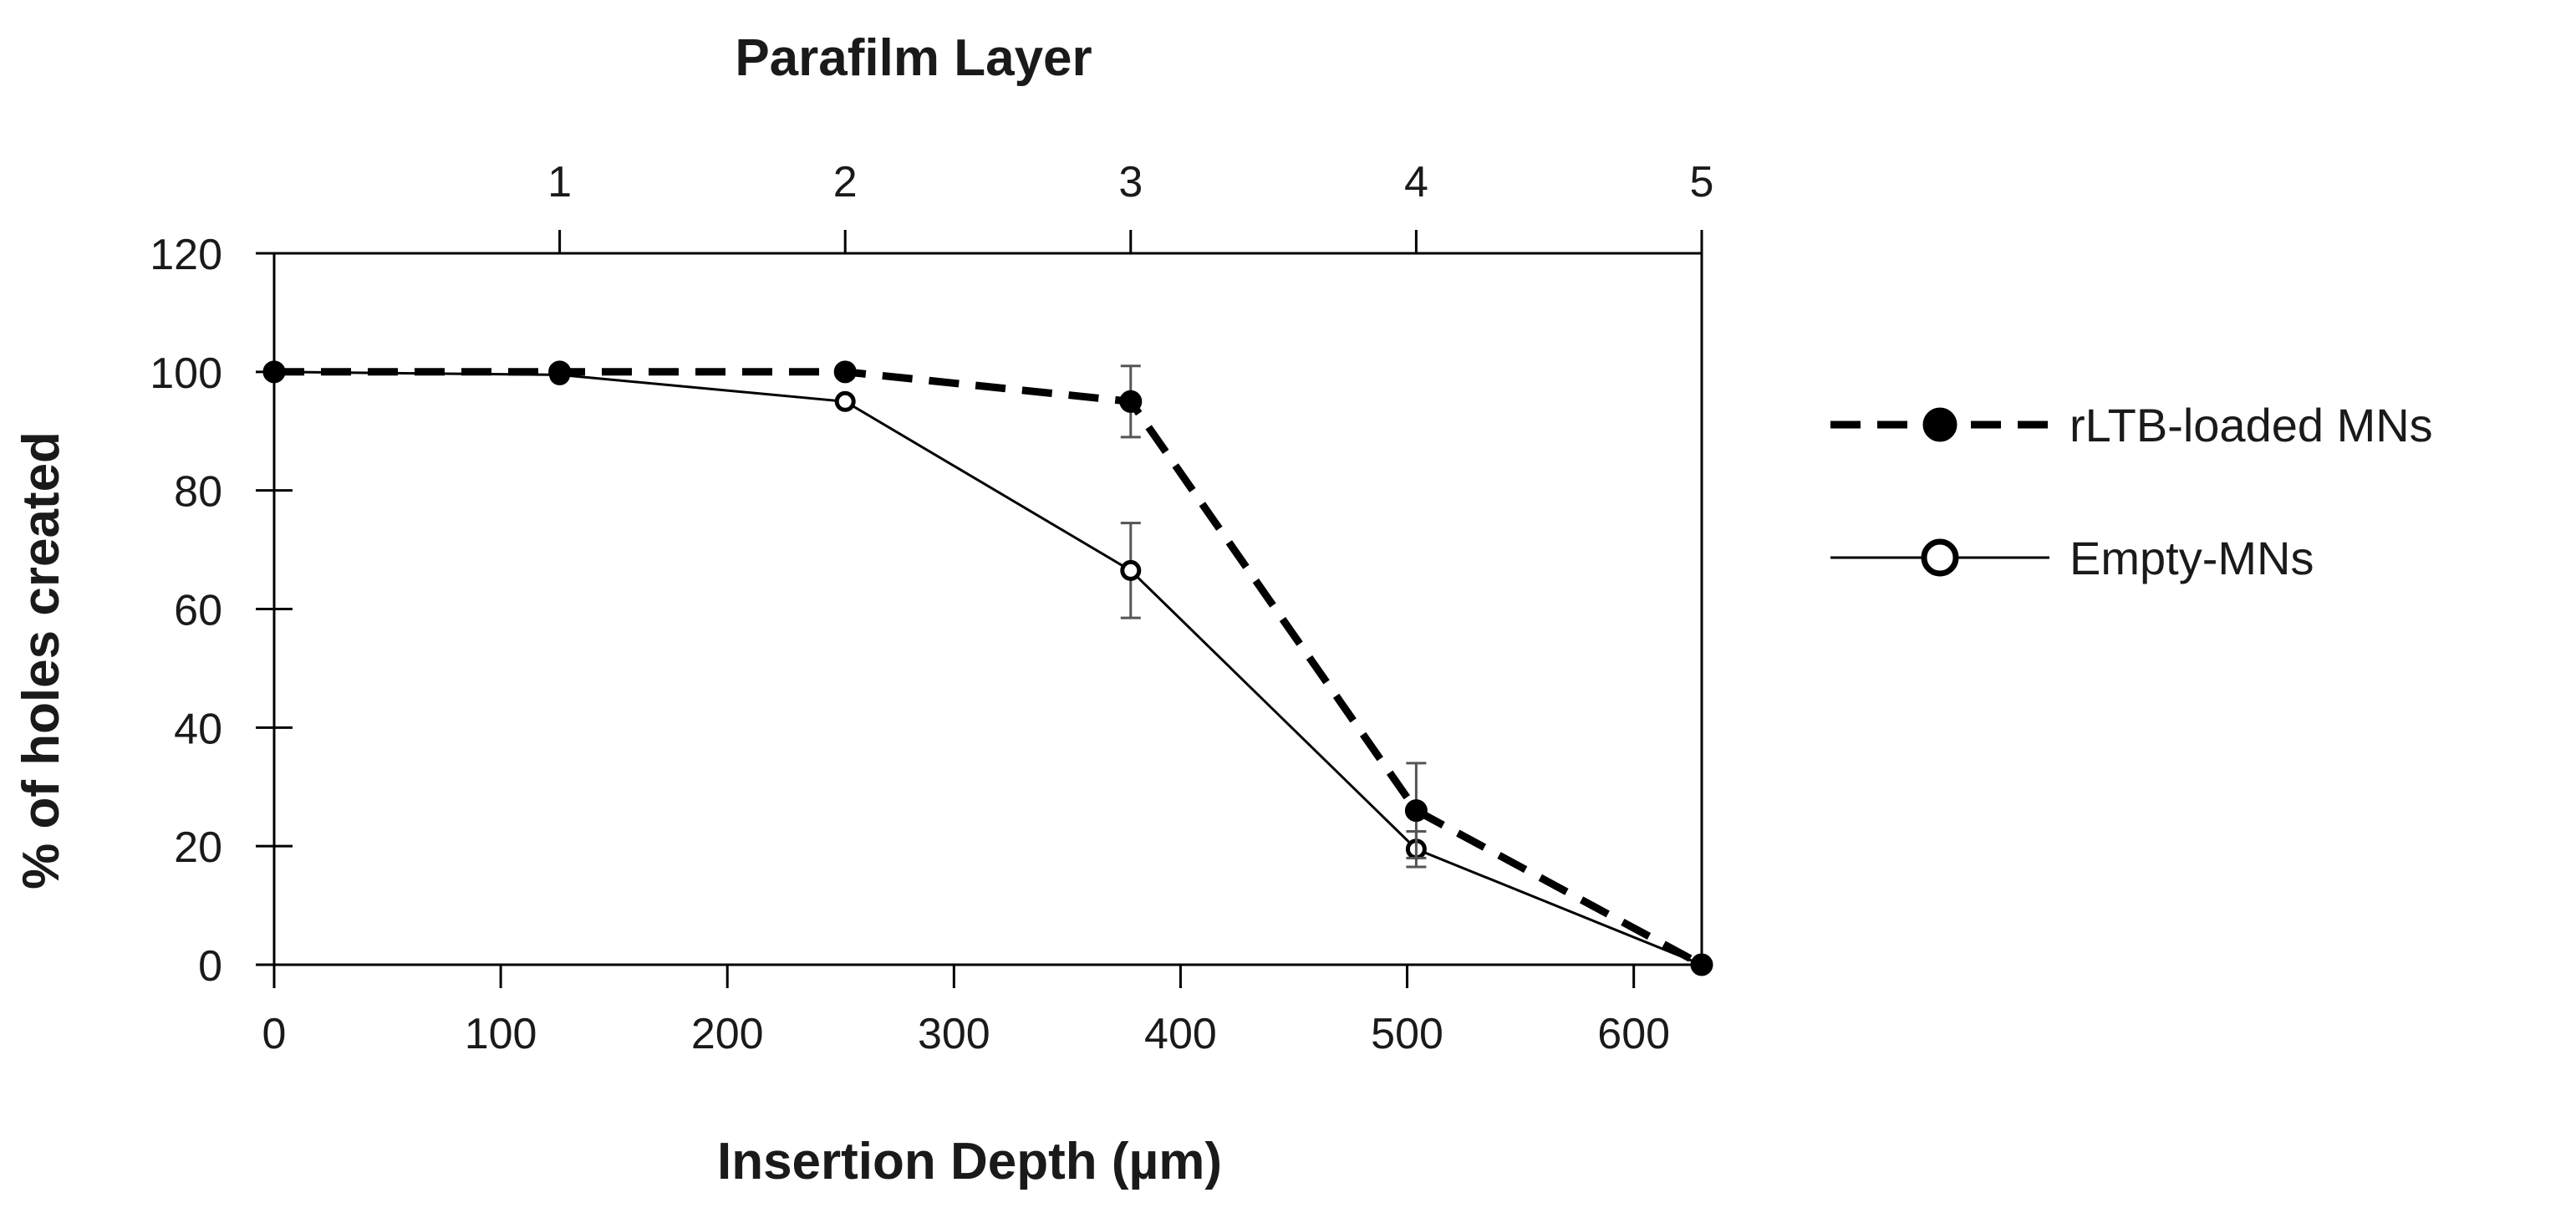 This screenshot has width=2576, height=1208. Describe the element at coordinates (198, 729) in the screenshot. I see `y-tick-label: 40` at that location.